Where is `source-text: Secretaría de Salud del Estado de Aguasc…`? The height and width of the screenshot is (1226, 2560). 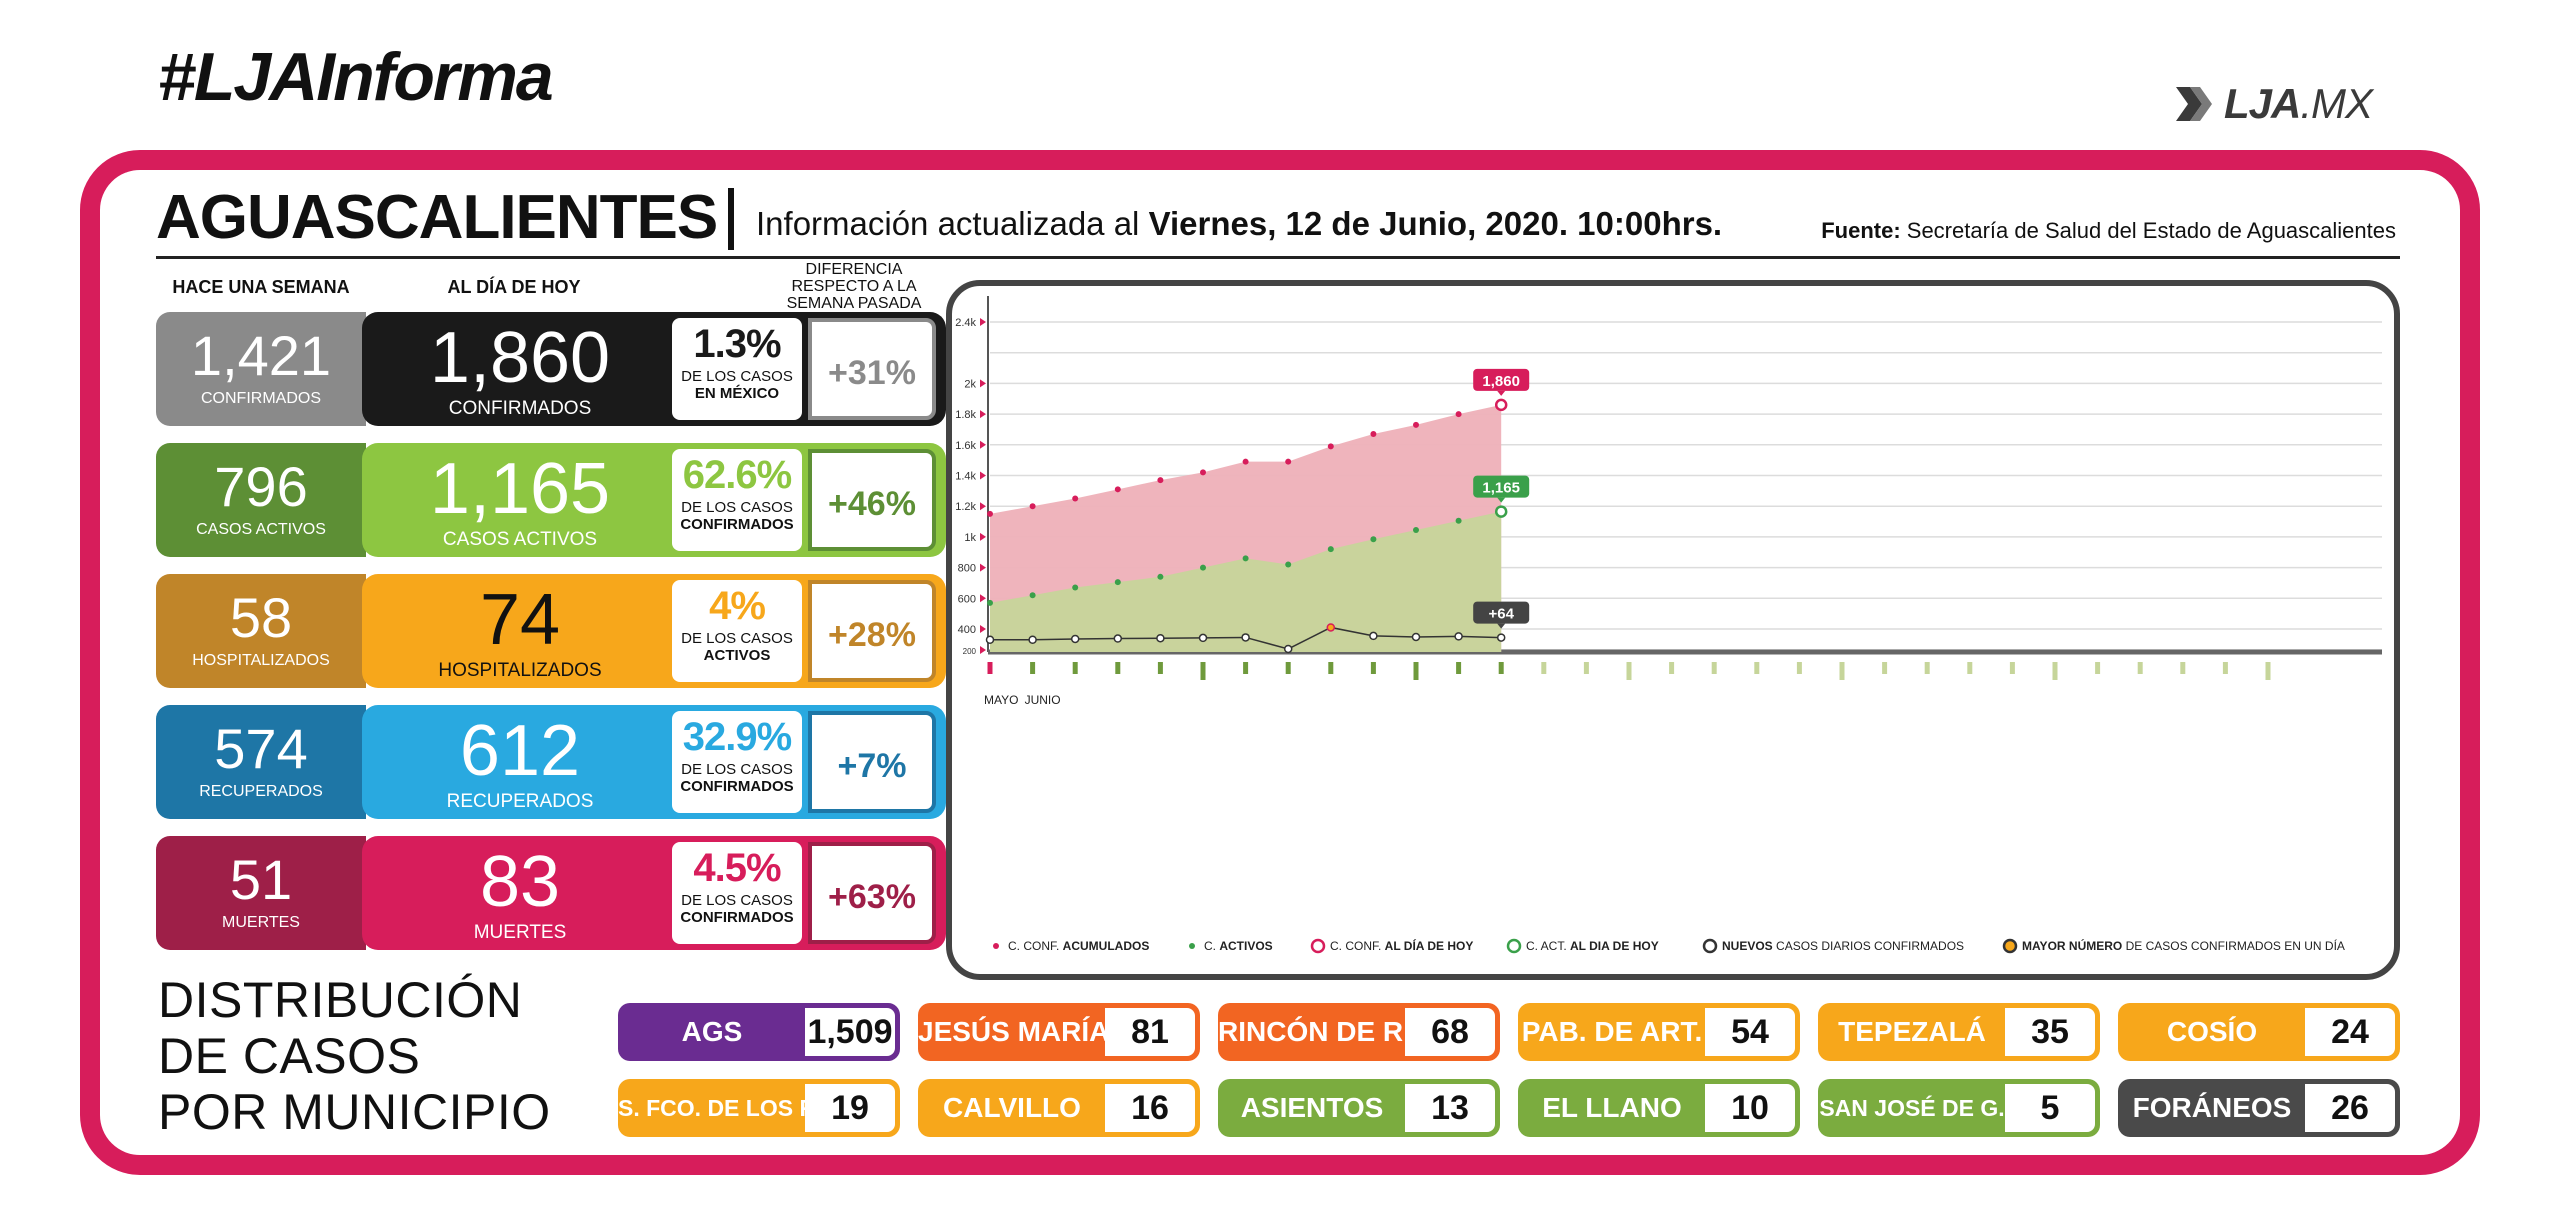
source-text: Secretaría de Salud del Estado de Aguasc… is located at coordinates (2148, 230).